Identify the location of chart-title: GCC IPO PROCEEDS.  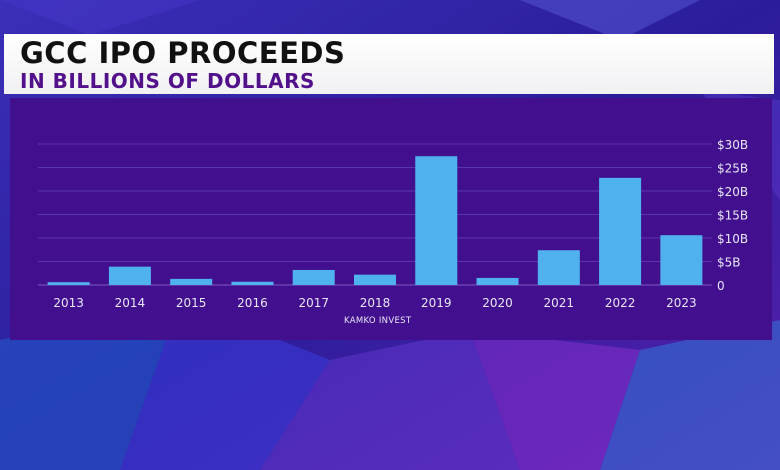
(183, 53).